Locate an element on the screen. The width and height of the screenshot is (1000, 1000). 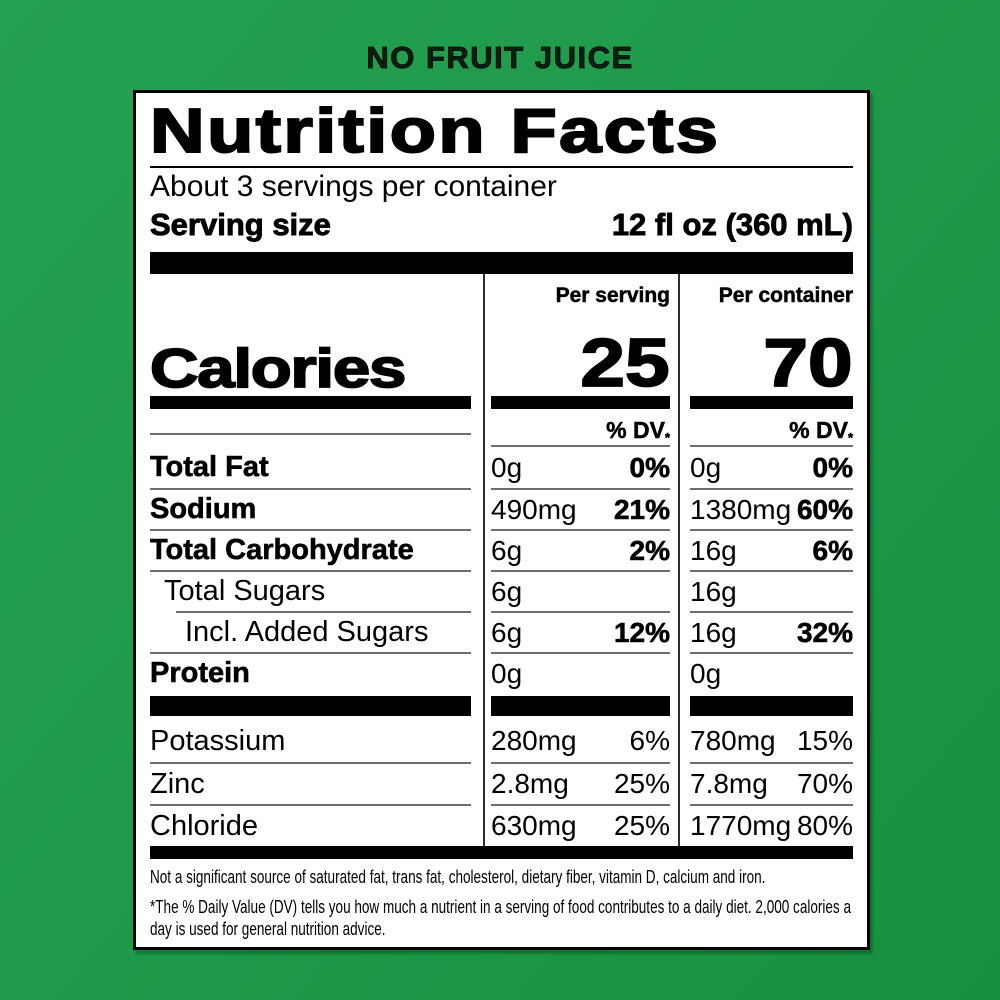
daily-value: 12% is located at coordinates (642, 632).